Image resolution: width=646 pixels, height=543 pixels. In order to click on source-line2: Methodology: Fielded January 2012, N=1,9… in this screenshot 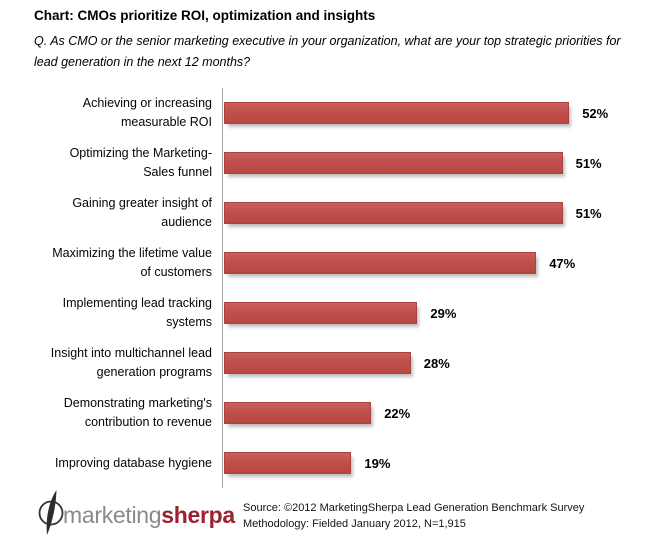, I will do `click(354, 524)`.